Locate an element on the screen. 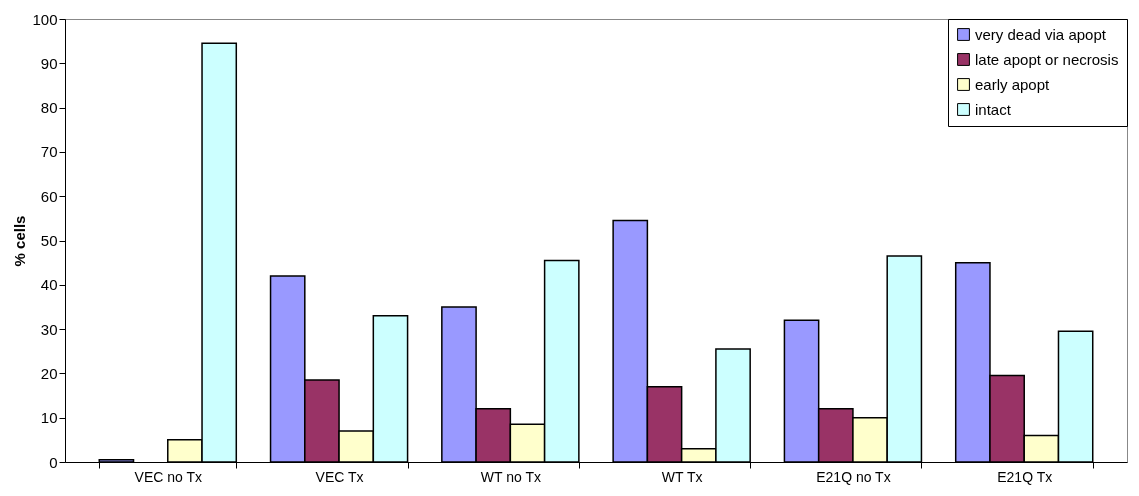 Image resolution: width=1139 pixels, height=496 pixels. y-tick-label: 70 is located at coordinates (49, 152).